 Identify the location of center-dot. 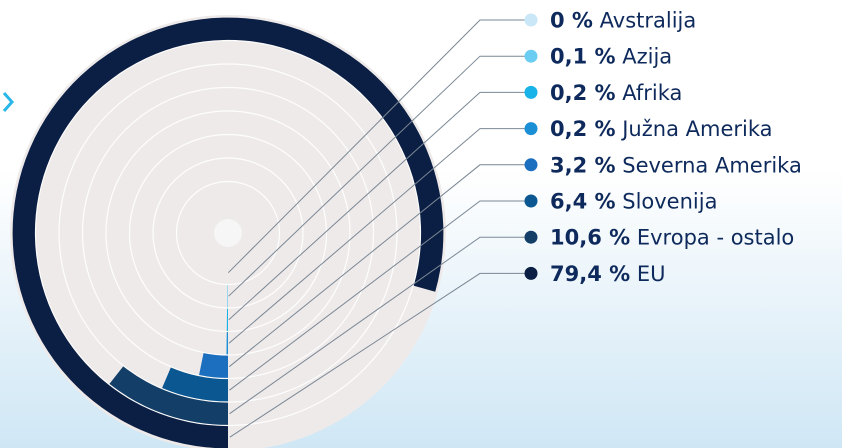
(228, 233).